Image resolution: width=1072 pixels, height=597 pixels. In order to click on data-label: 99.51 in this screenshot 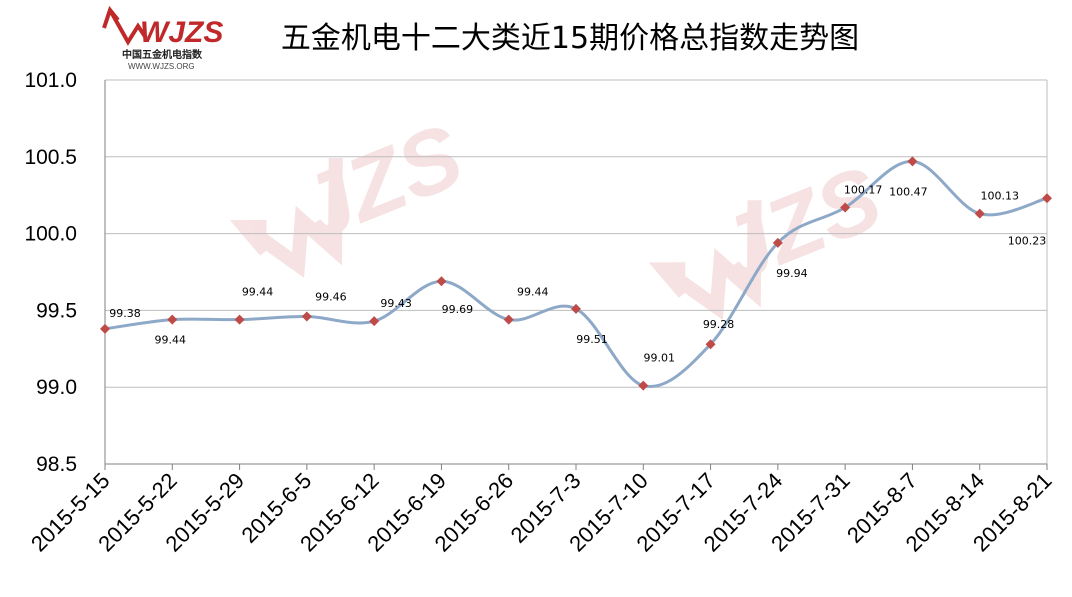, I will do `click(592, 339)`.